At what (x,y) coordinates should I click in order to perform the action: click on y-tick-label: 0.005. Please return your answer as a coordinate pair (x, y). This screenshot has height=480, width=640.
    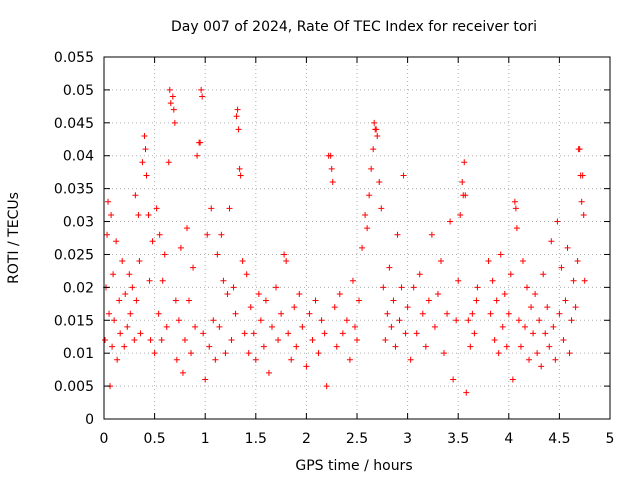
    Looking at the image, I should click on (74, 387).